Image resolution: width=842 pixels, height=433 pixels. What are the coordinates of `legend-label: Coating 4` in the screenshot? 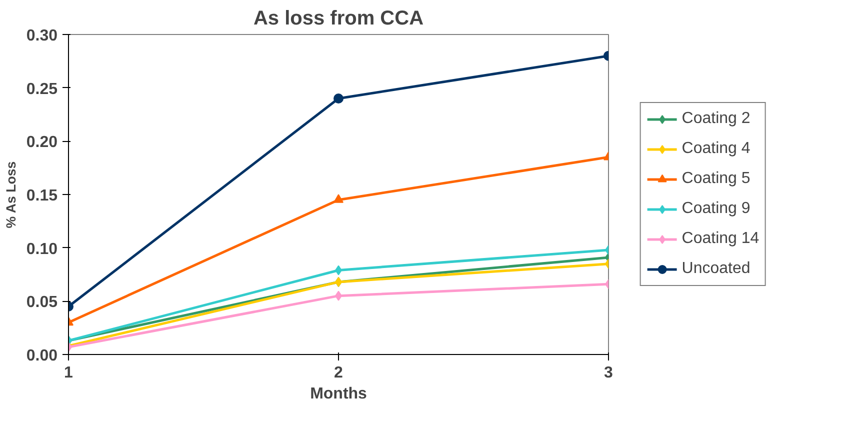 It's located at (716, 149).